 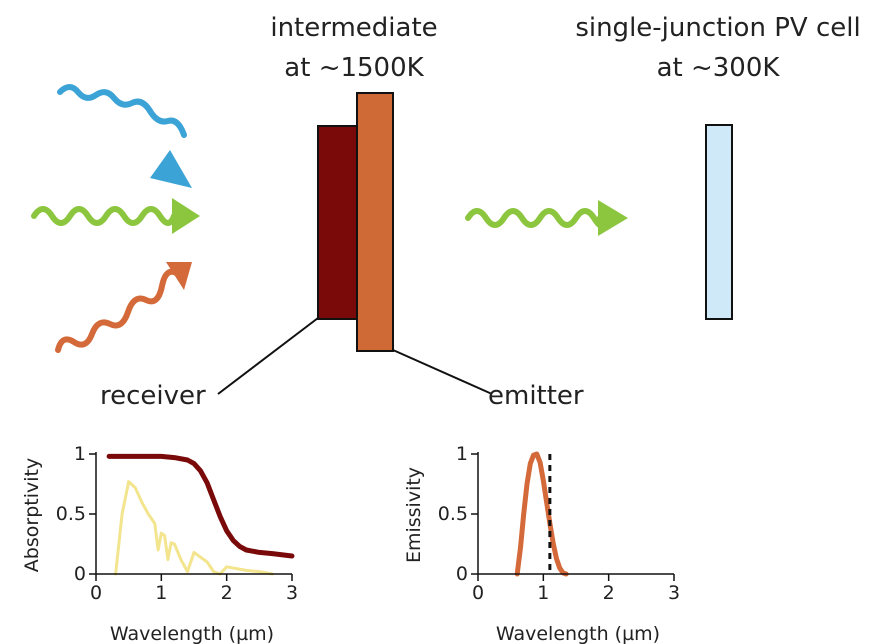 I want to click on absorptivity-y-tick-label: 0.5, so click(x=71, y=514).